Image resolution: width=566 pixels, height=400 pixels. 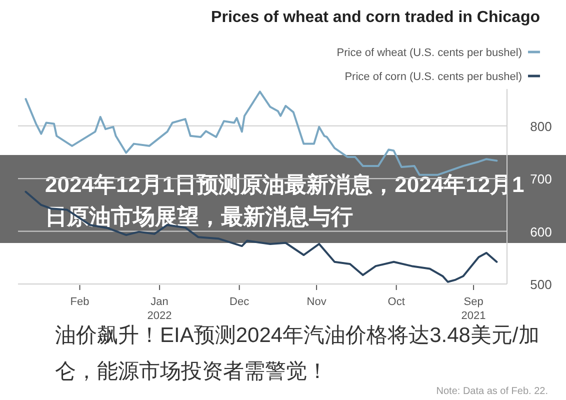 I want to click on x-tick-label: Feb, so click(x=80, y=302).